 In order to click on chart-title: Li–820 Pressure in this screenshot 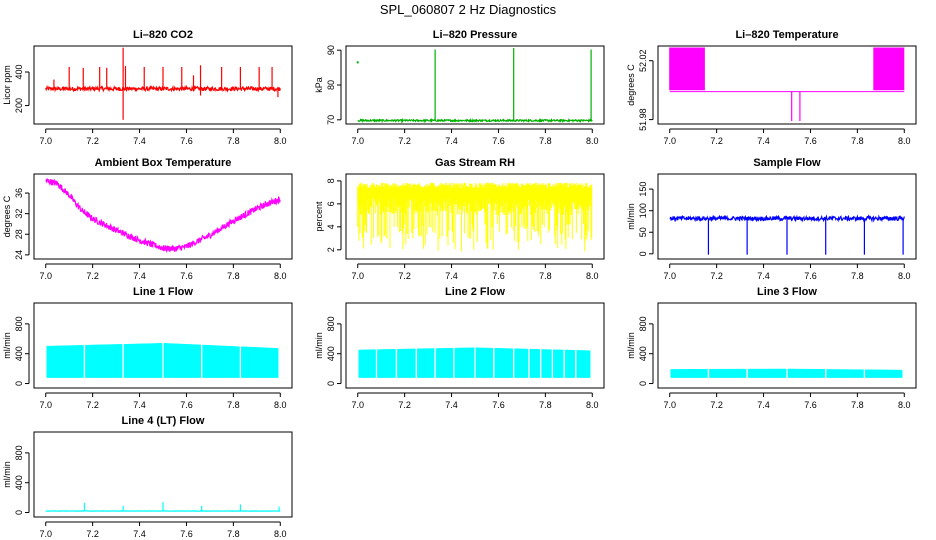, I will do `click(475, 35)`.